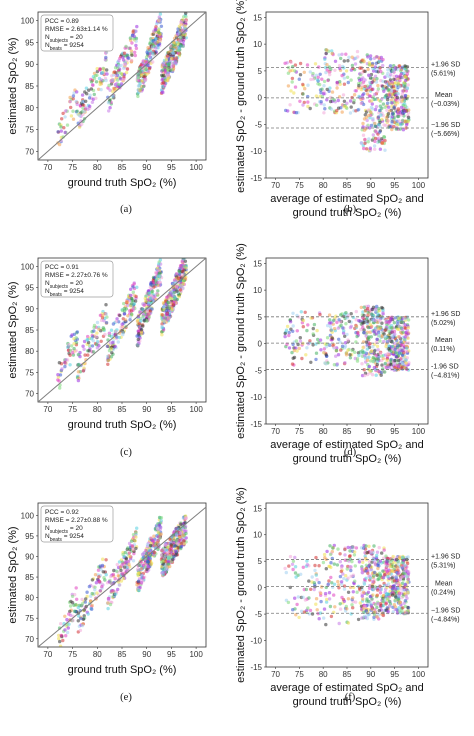 This screenshot has width=474, height=736. I want to click on y-tick-label: -15, so click(256, 667).